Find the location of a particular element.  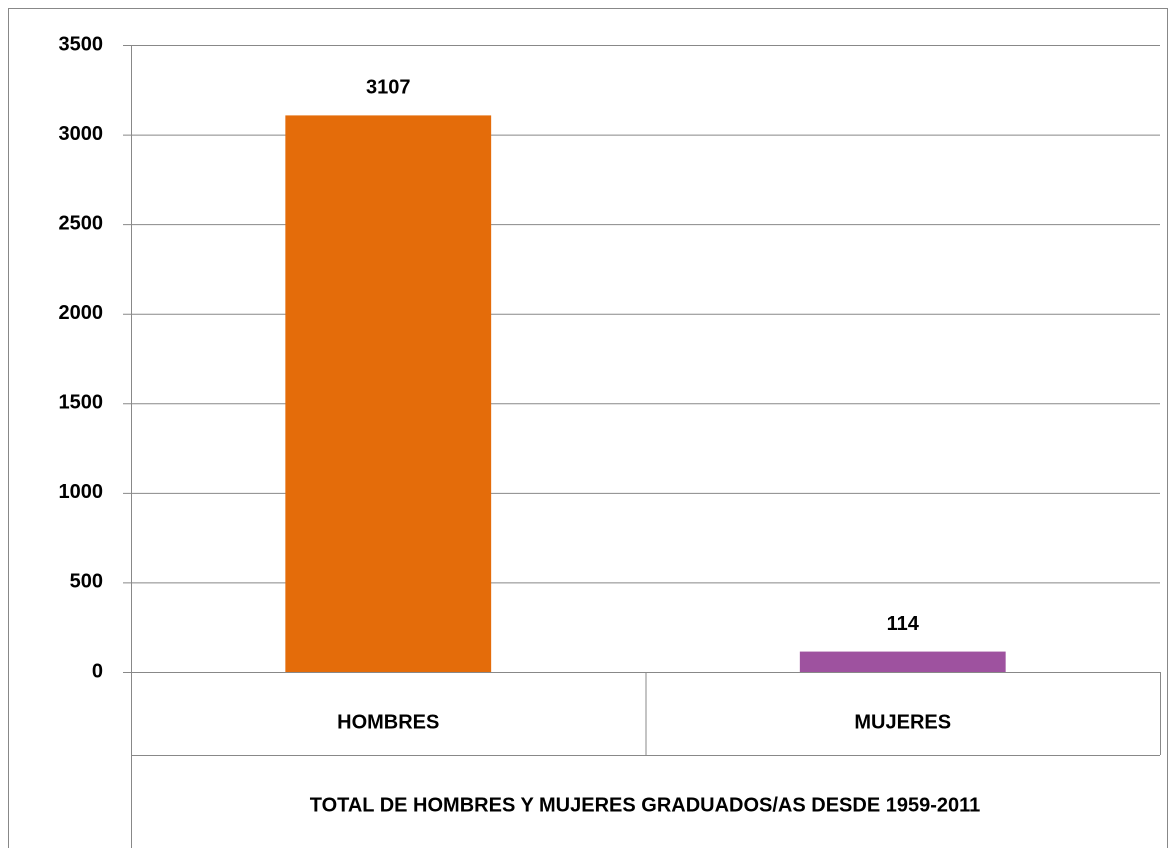

x-tick-label: MUJERES is located at coordinates (902, 722).